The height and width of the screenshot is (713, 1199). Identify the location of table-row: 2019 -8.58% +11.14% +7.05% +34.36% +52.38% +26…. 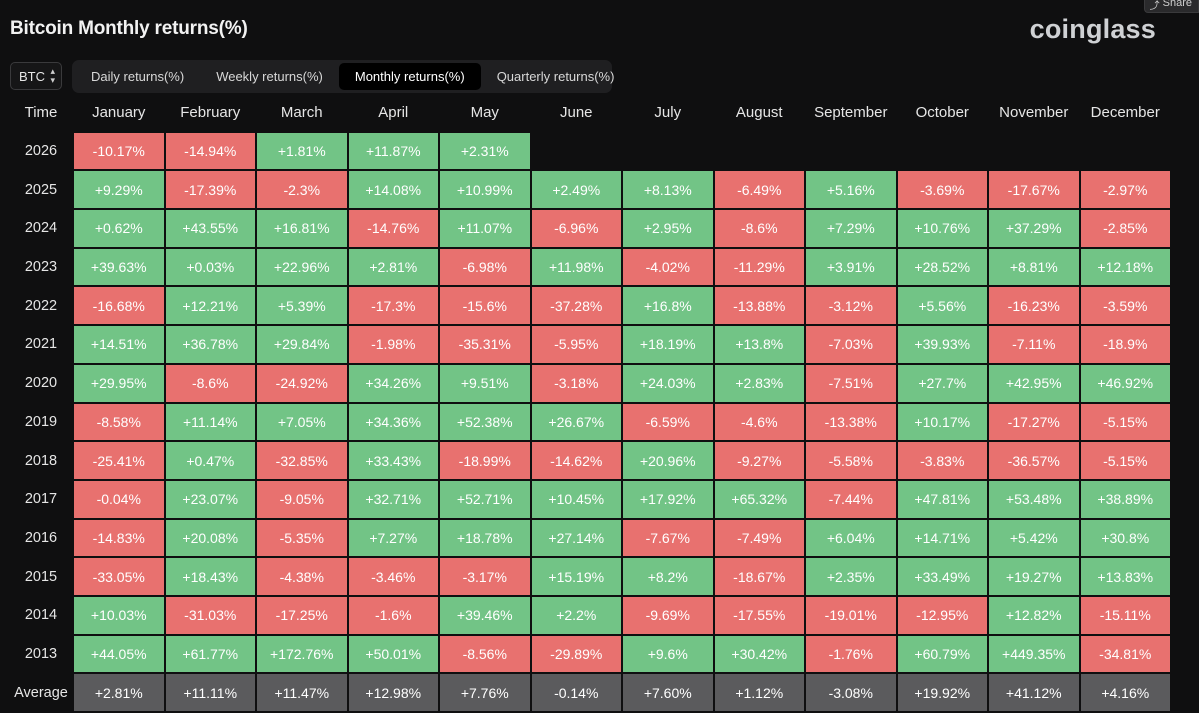
(590, 422).